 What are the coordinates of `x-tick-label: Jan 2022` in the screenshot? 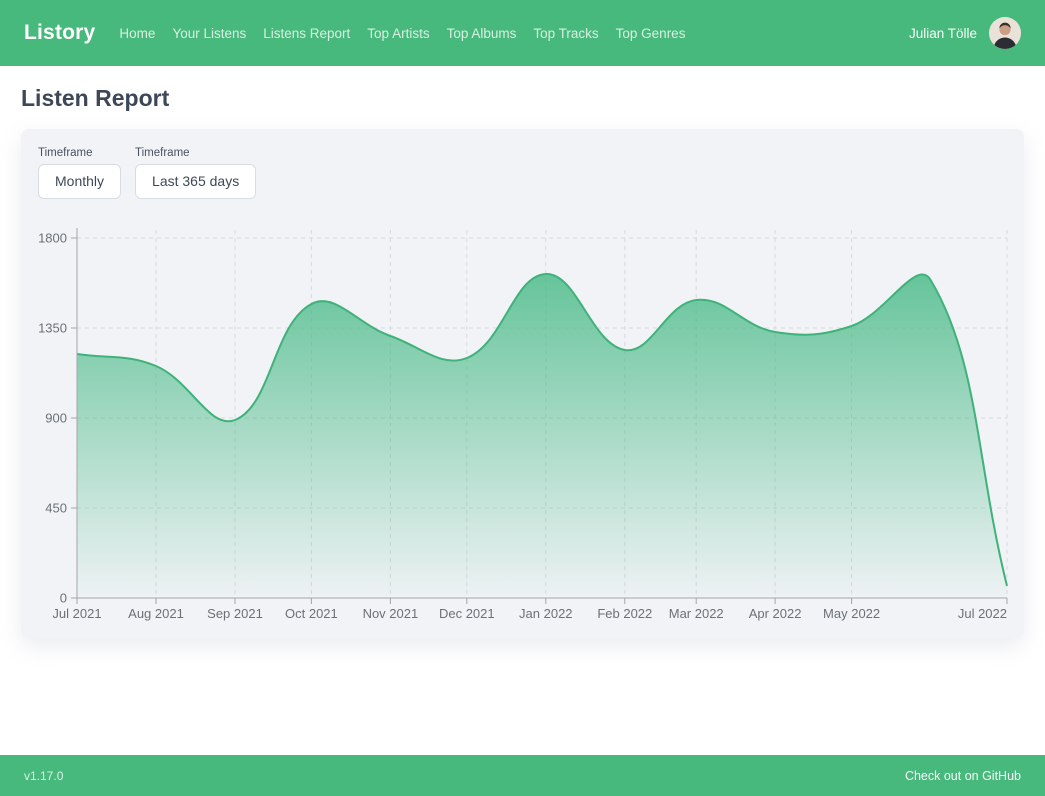 It's located at (546, 613).